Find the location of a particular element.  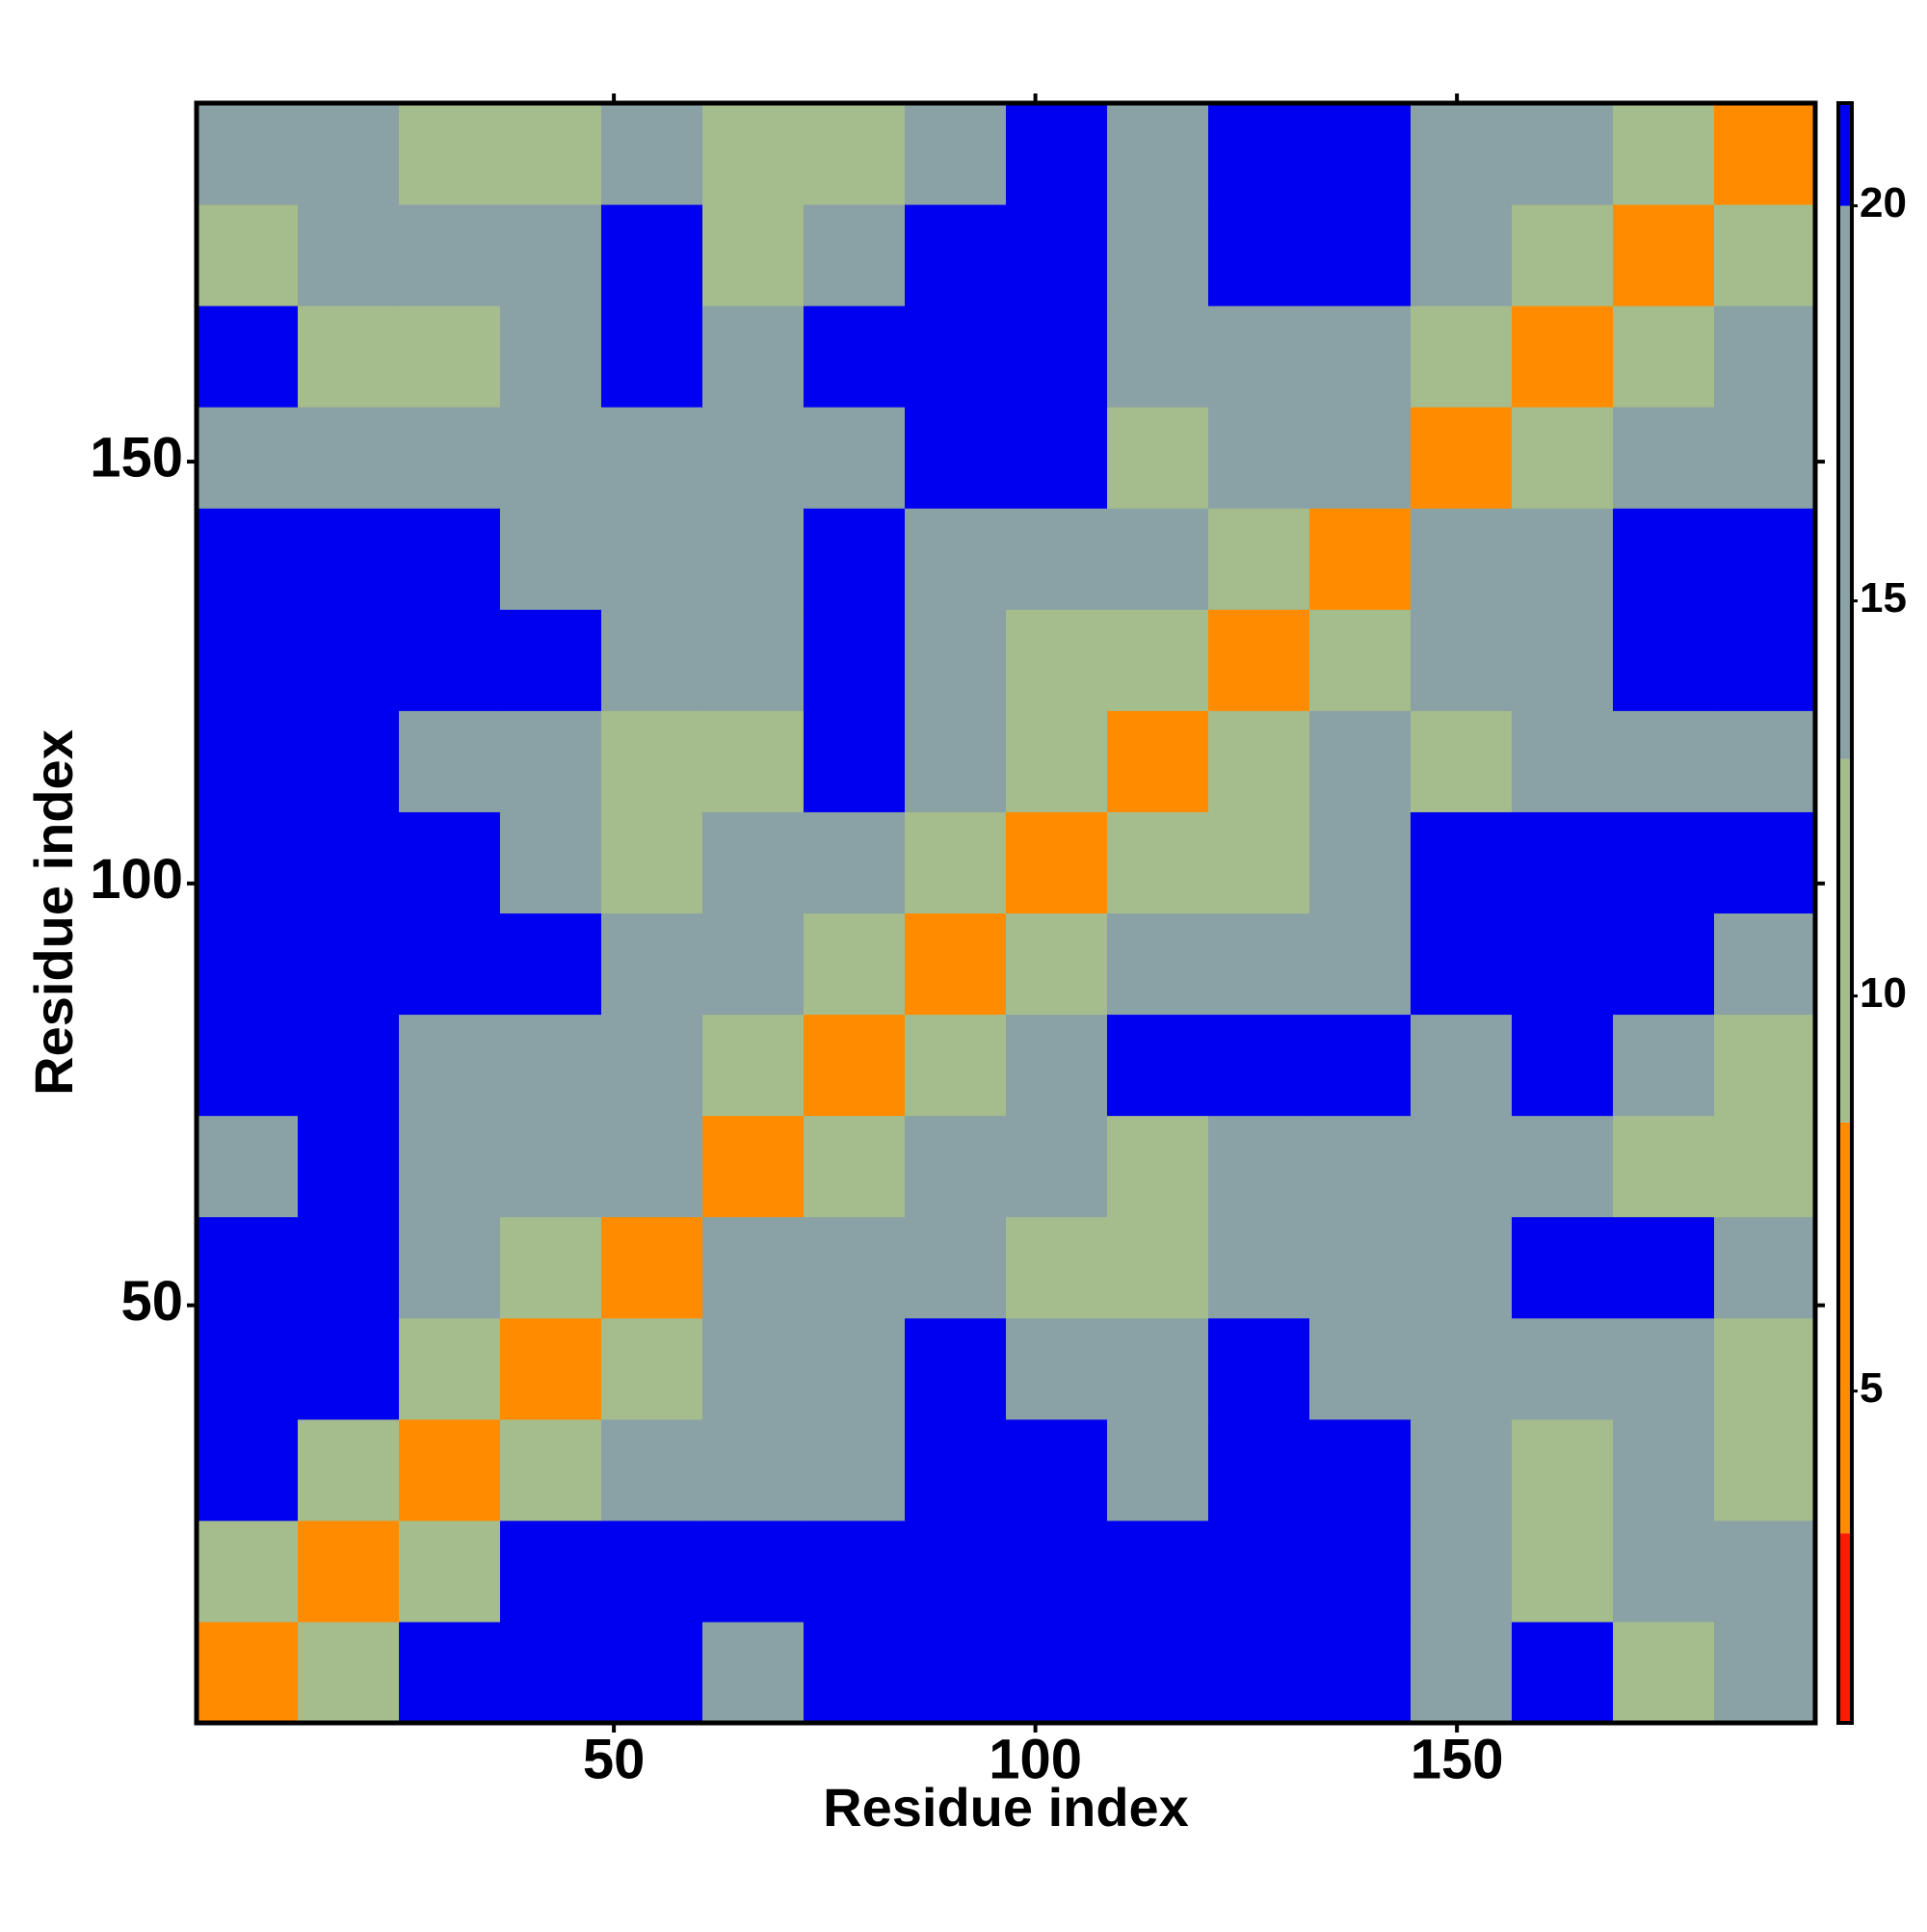

x-tick-label: 100 is located at coordinates (1036, 1759).